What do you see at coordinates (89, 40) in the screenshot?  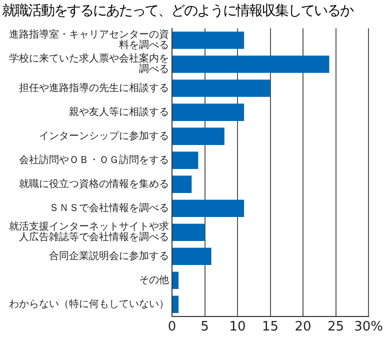 I see `y-tick-label: 進路指導室・キャリアセンターの資料を調べる` at bounding box center [89, 40].